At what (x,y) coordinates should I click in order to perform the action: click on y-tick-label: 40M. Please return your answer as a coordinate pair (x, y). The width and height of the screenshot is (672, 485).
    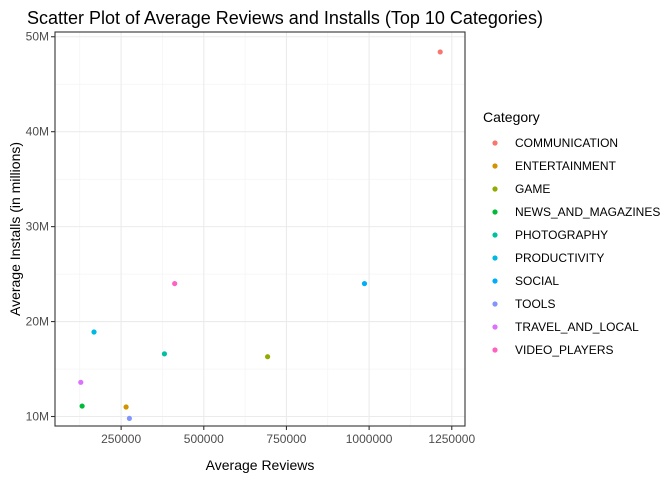
    Looking at the image, I should click on (37, 132).